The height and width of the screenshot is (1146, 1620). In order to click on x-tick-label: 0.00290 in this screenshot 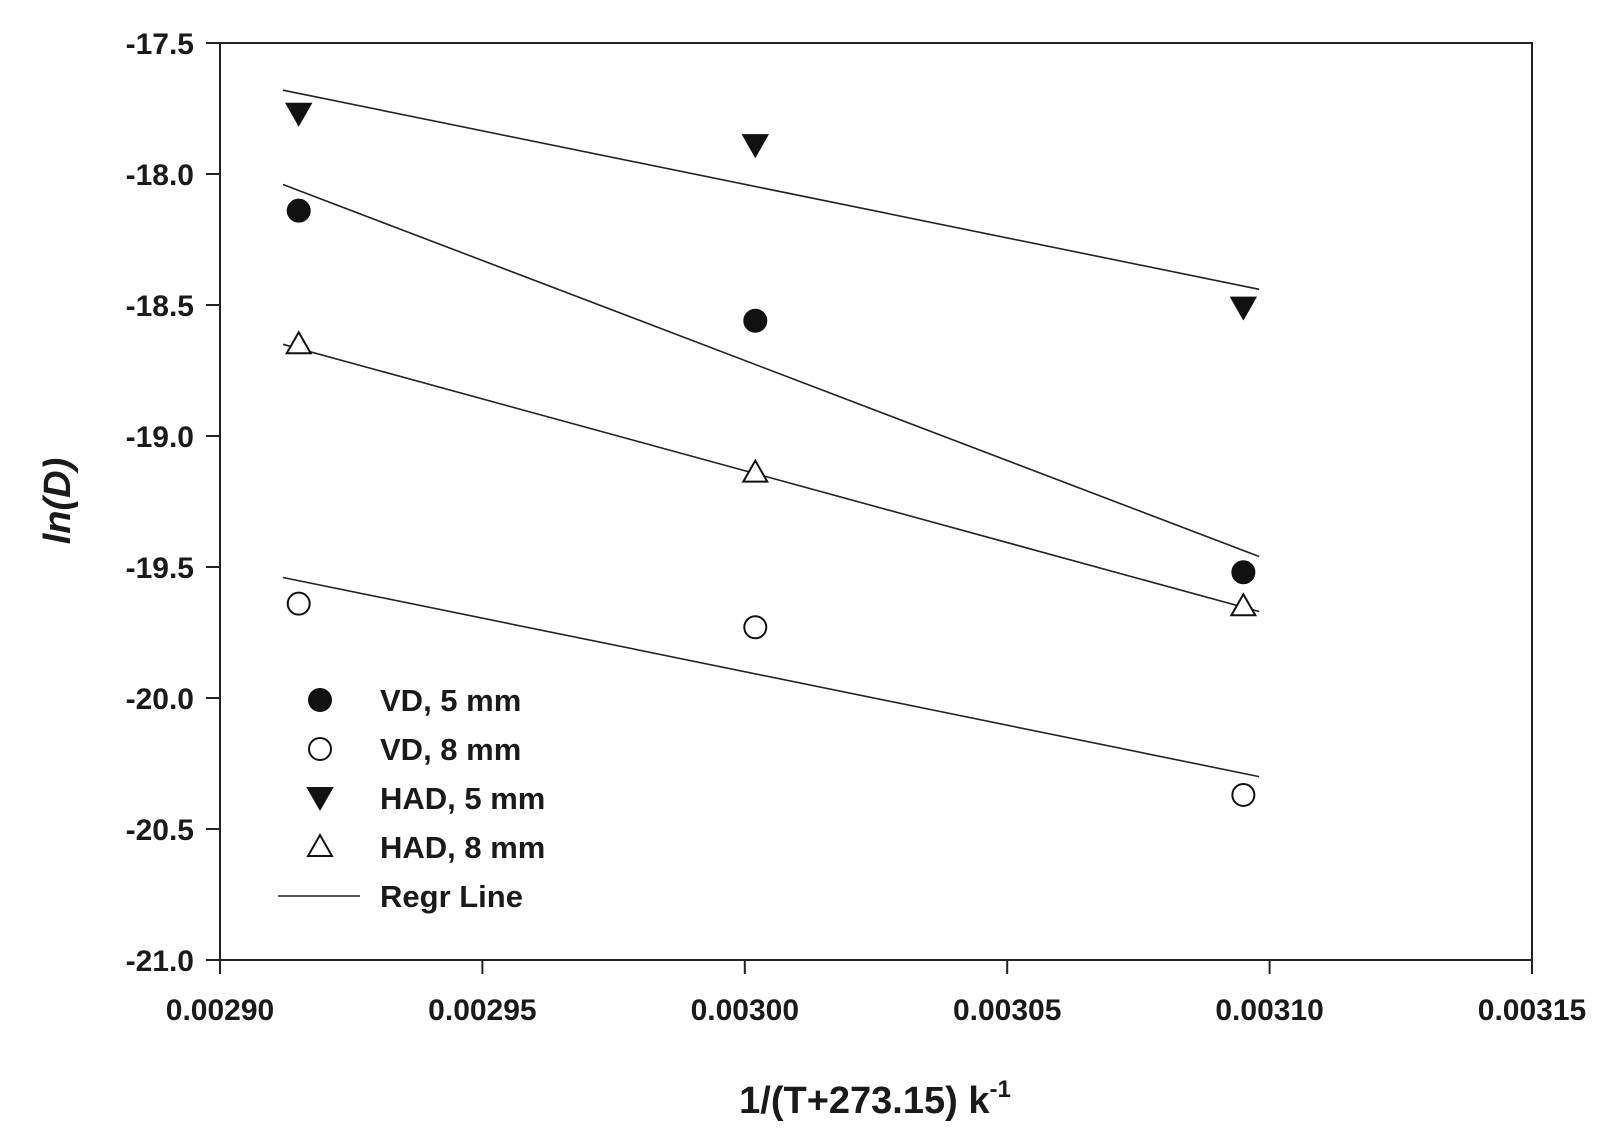, I will do `click(220, 1010)`.